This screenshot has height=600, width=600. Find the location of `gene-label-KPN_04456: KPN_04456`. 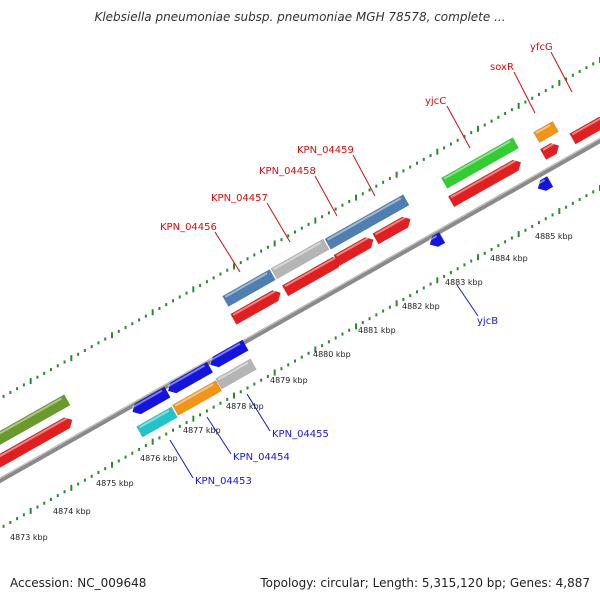

gene-label-KPN_04456: KPN_04456 is located at coordinates (188, 227).